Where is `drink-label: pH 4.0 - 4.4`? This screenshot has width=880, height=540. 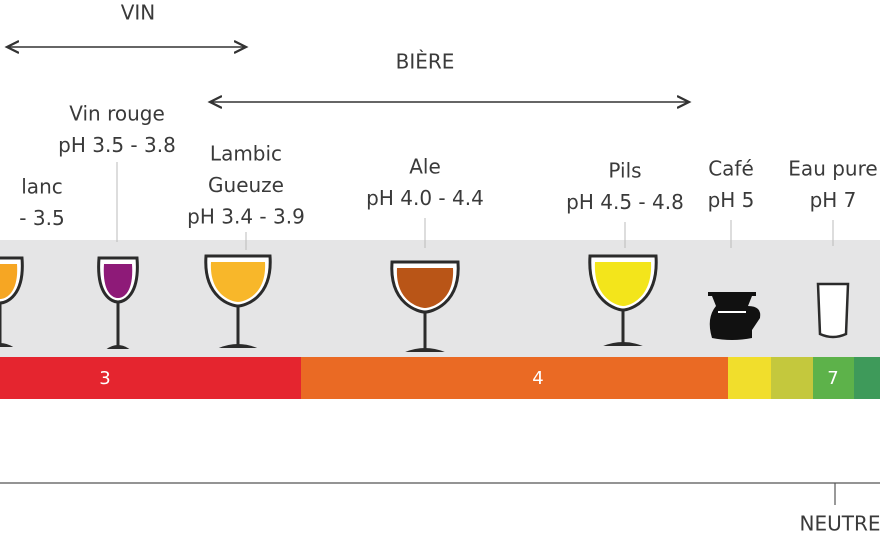 drink-label: pH 4.0 - 4.4 is located at coordinates (425, 198).